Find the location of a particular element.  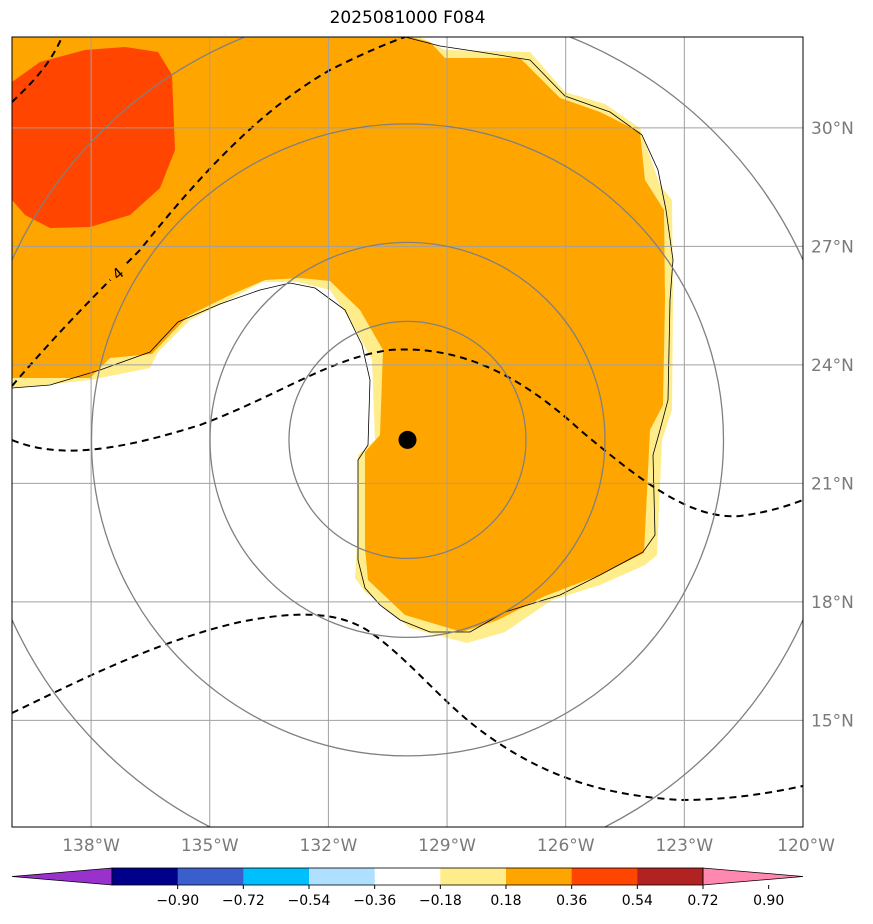

colorbar-label: 0.54 is located at coordinates (637, 901).